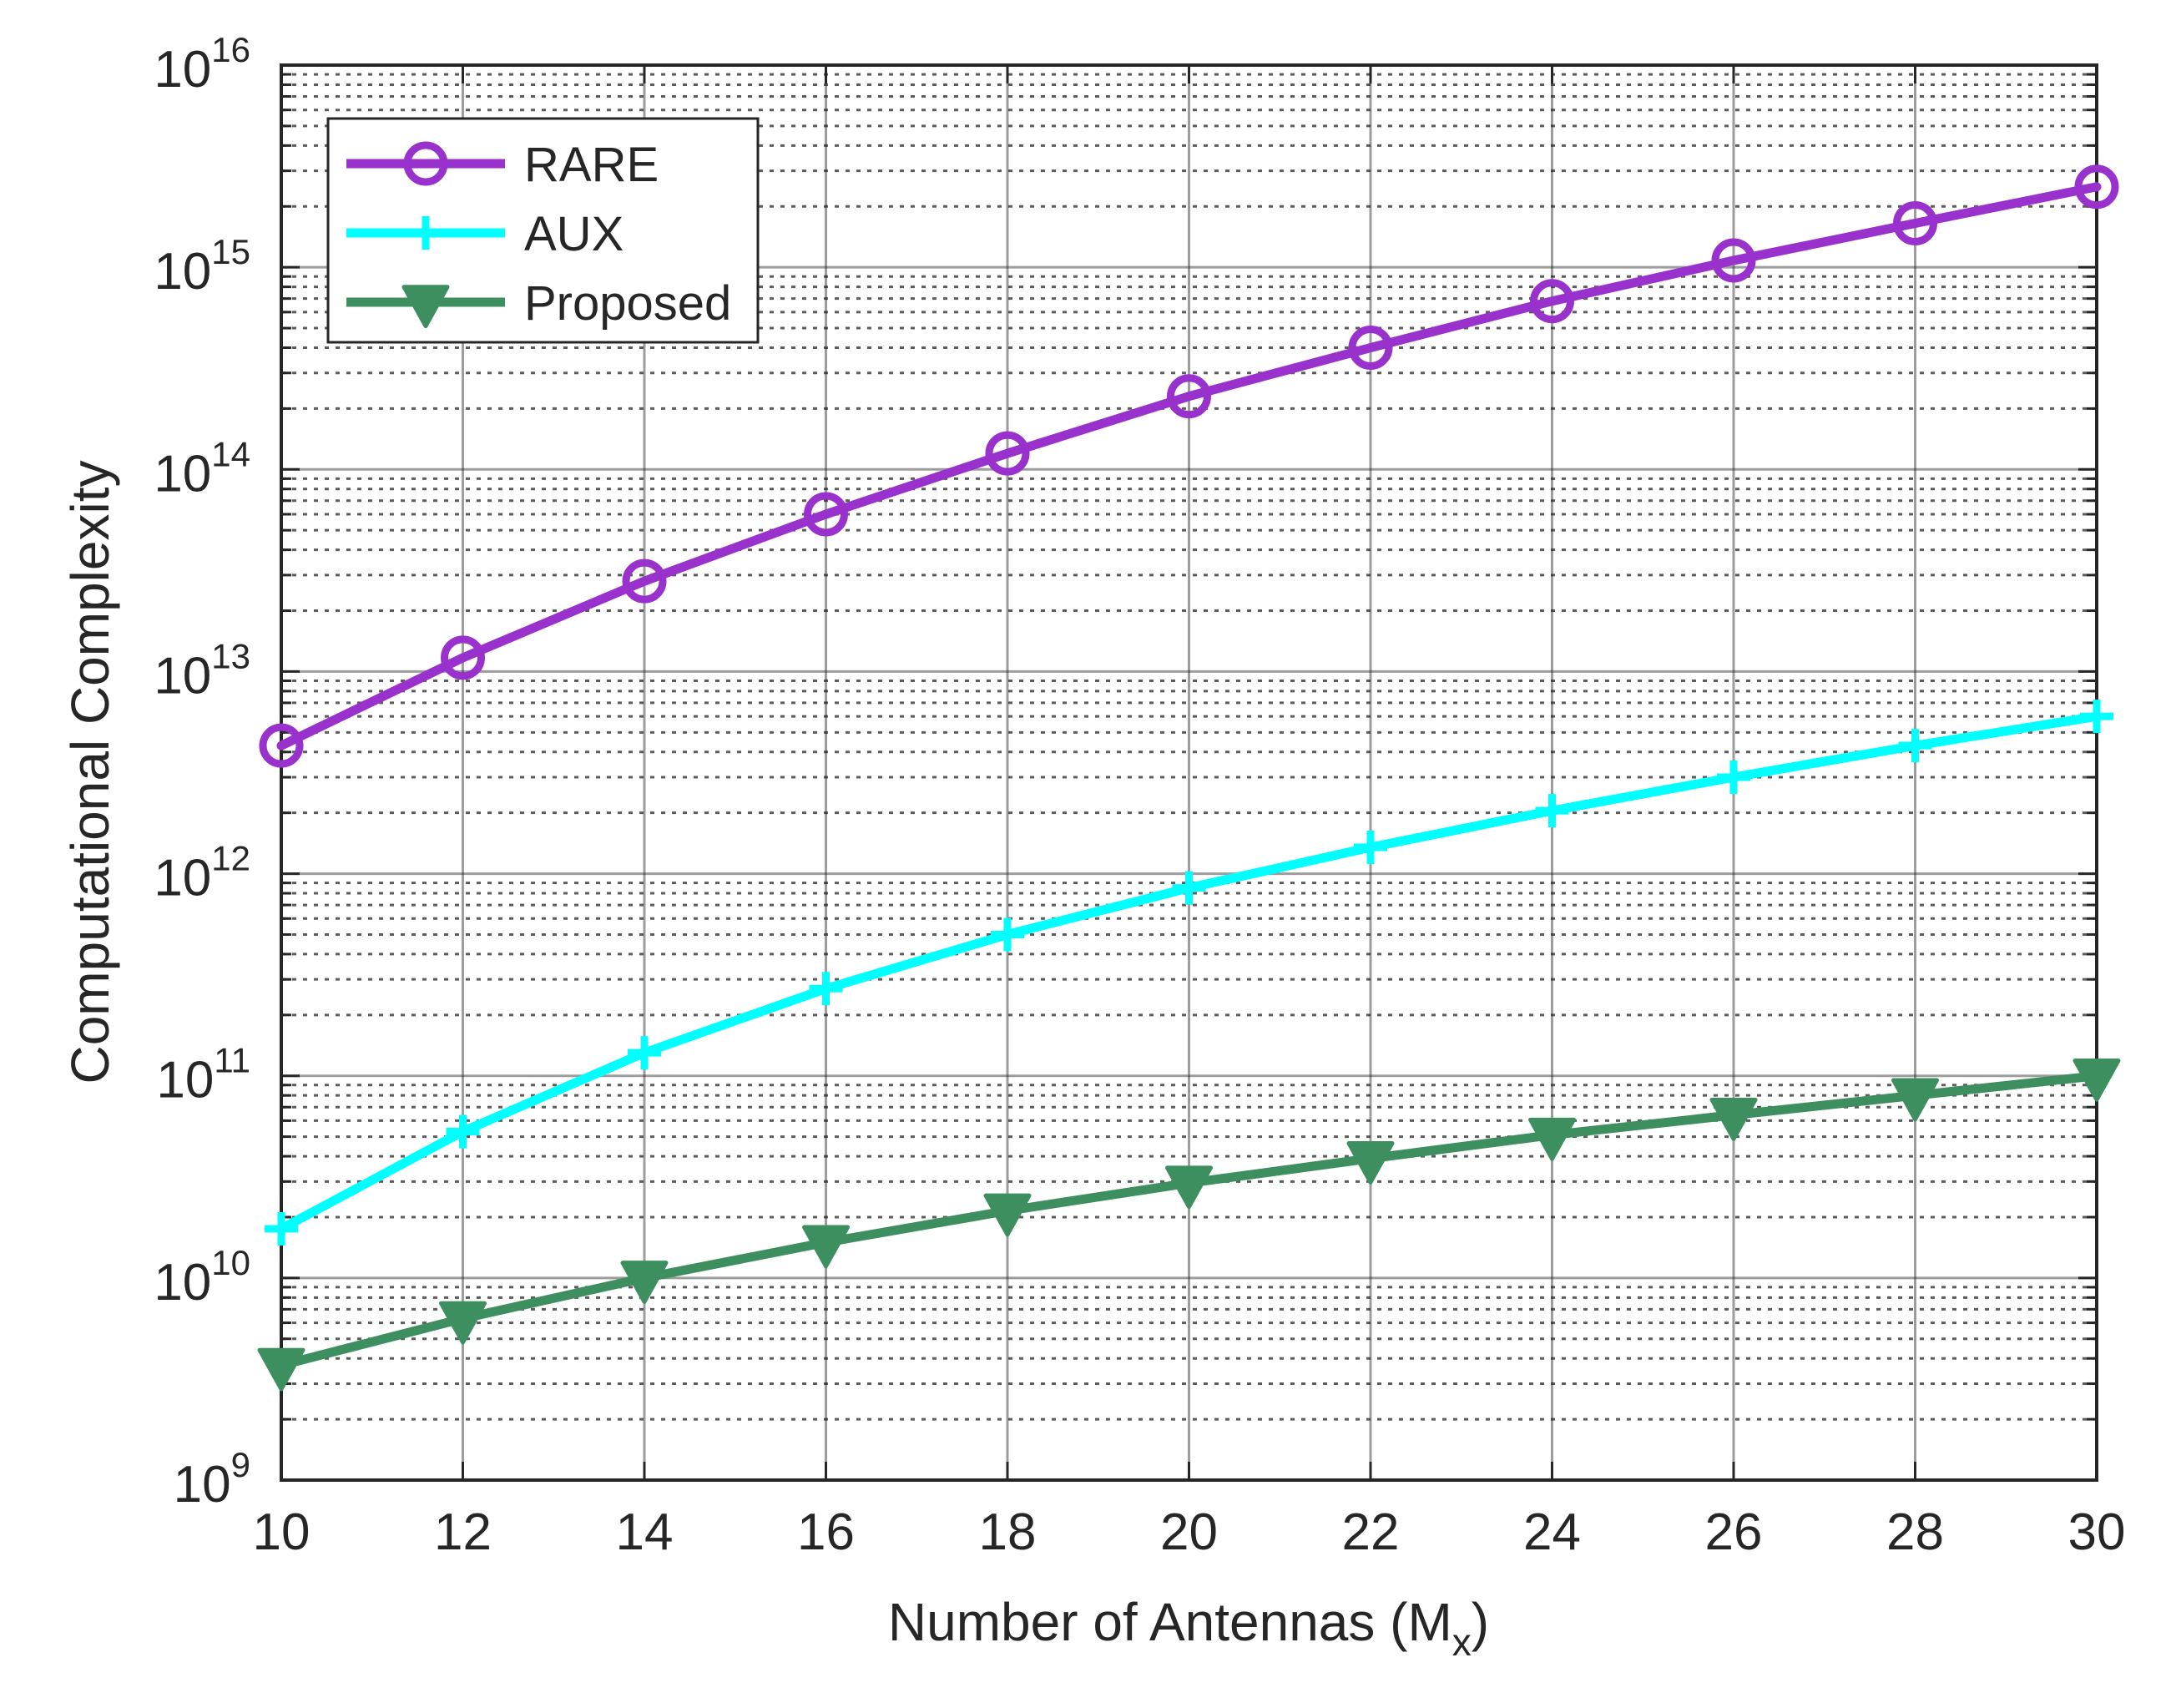  I want to click on y-axis-label: Computational Complexity, so click(90, 773).